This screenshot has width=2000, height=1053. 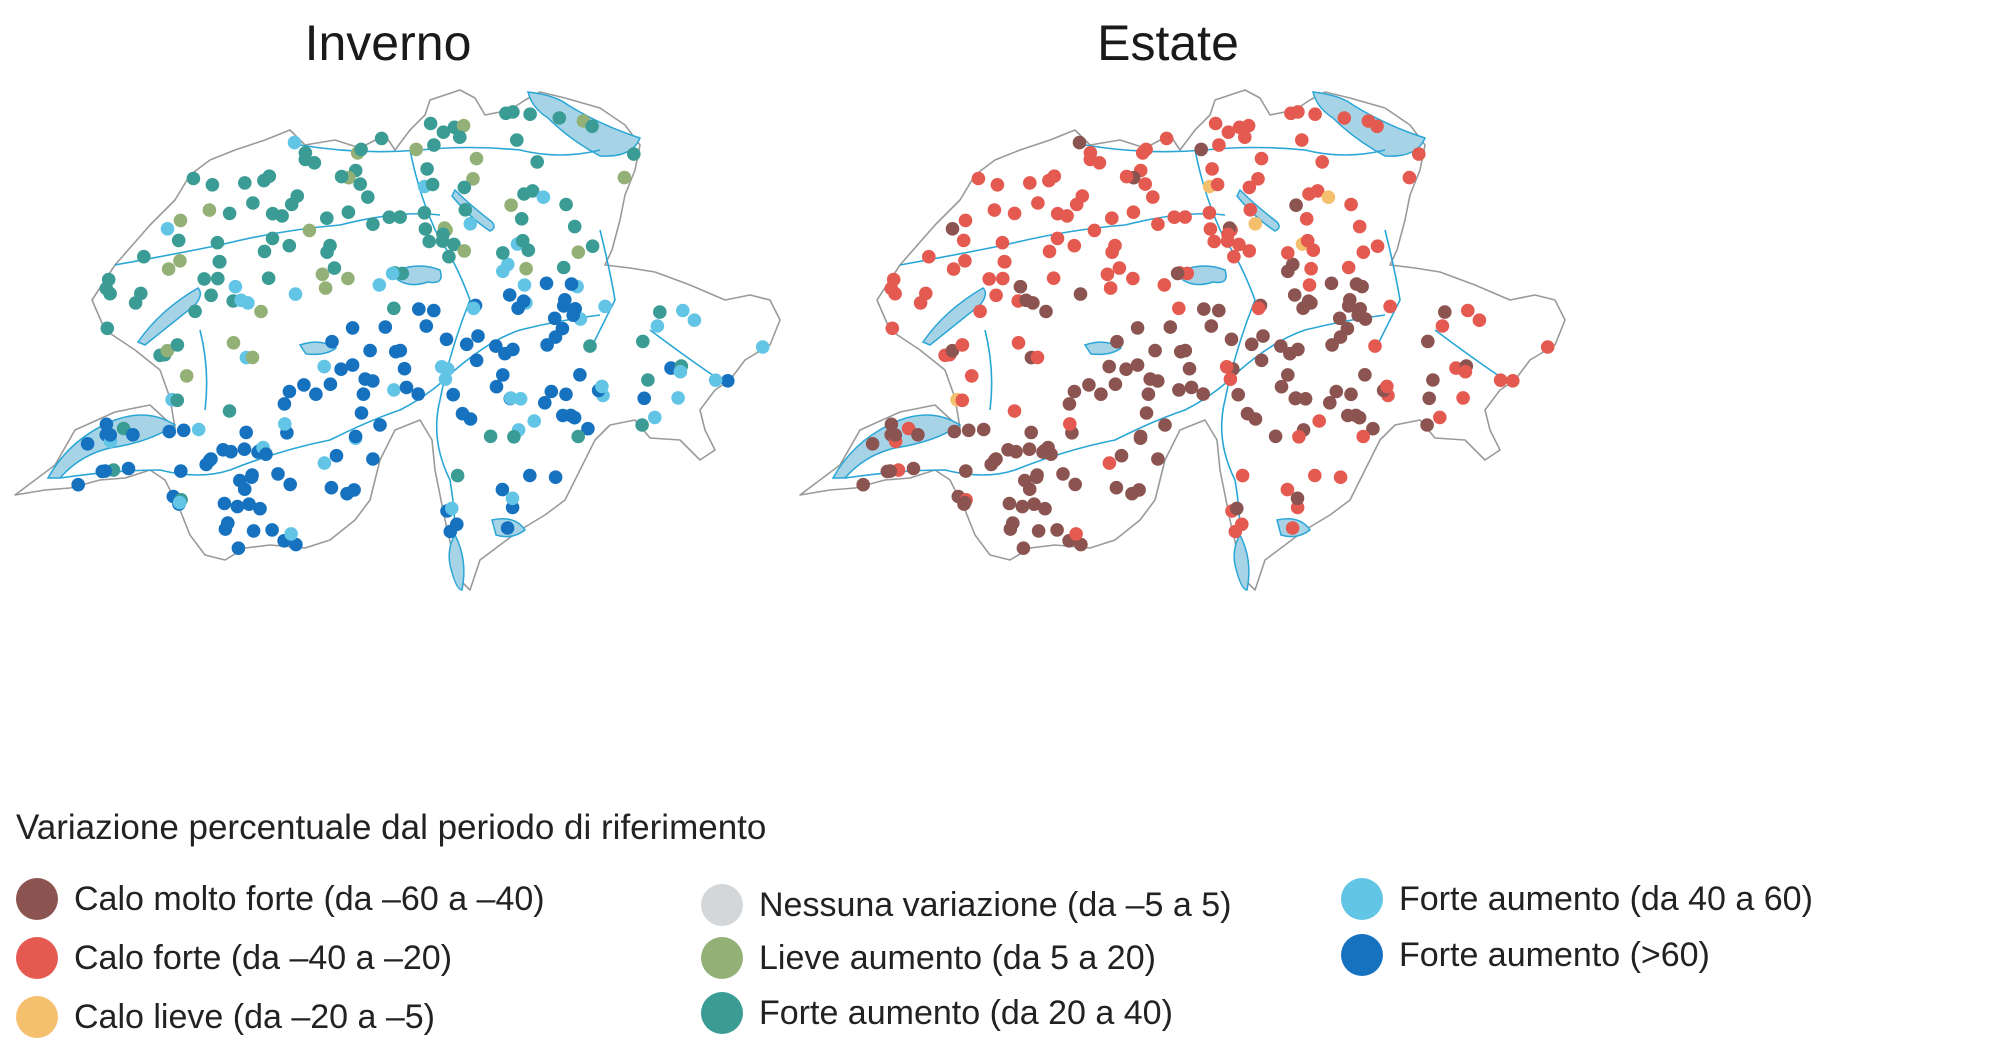 I want to click on legend-item-no-change: Nessuna variazione (da –5 a 5), so click(x=966, y=905).